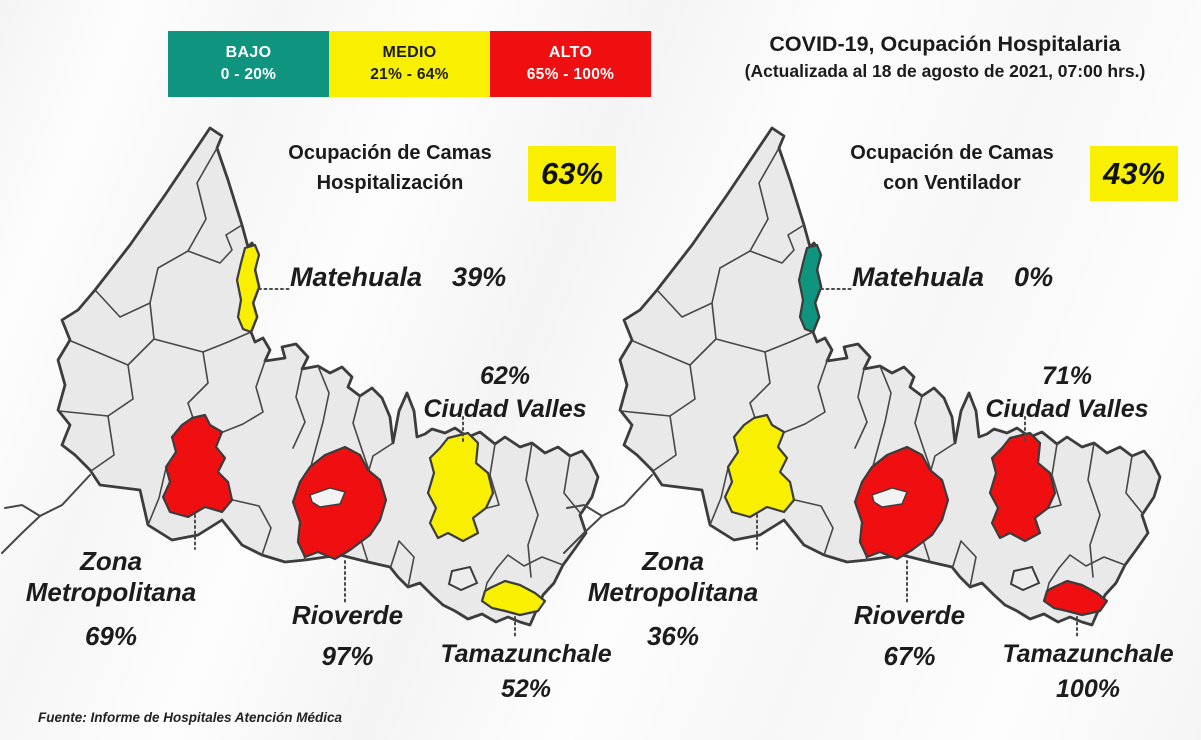 The width and height of the screenshot is (1201, 740). I want to click on label-ciudad-valles: 62% Ciudad Valles, so click(505, 392).